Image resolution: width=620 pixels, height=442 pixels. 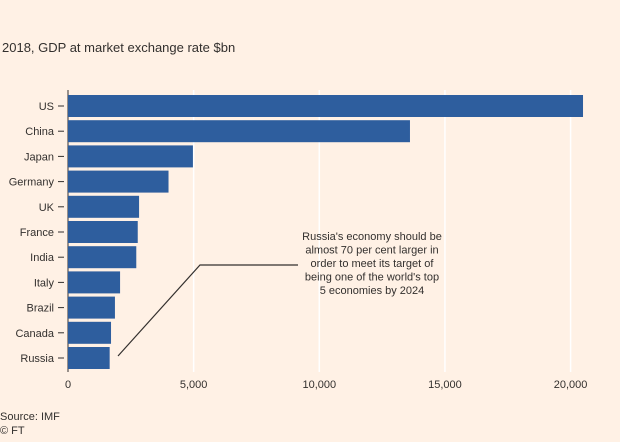 I want to click on category-label: US, so click(x=46, y=107).